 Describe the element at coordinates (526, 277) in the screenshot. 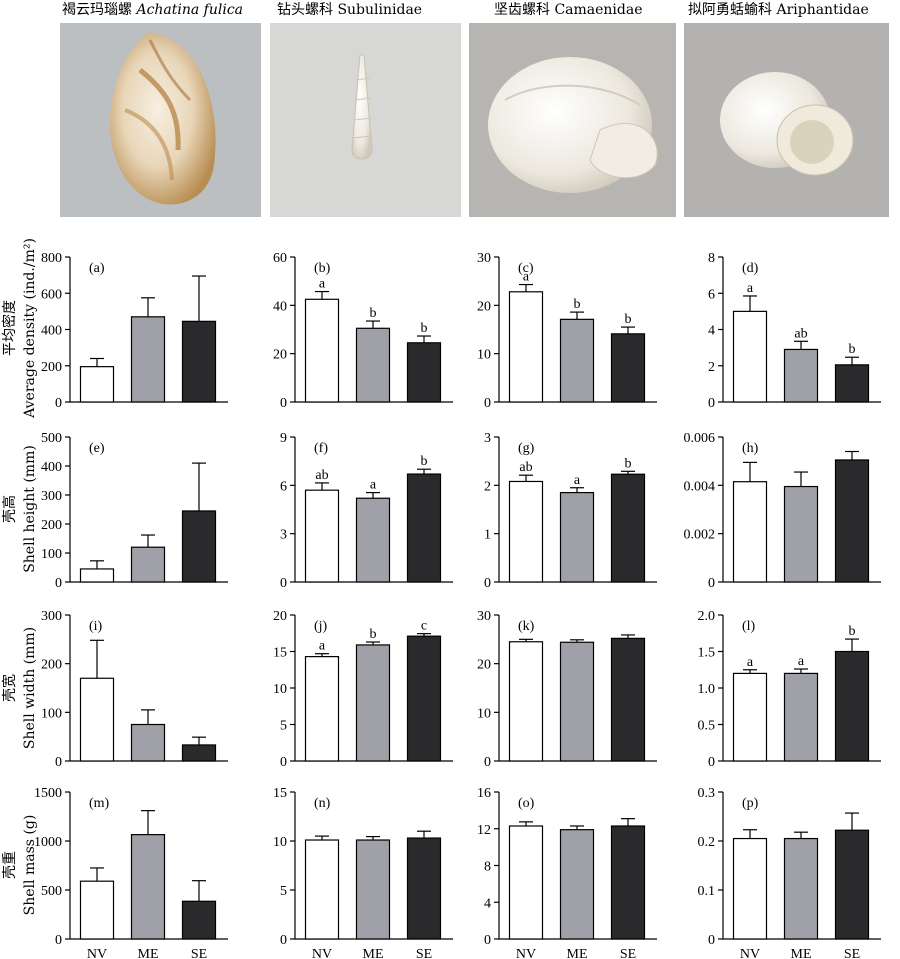

I see `chart-c-sig-letter-nv: a` at that location.